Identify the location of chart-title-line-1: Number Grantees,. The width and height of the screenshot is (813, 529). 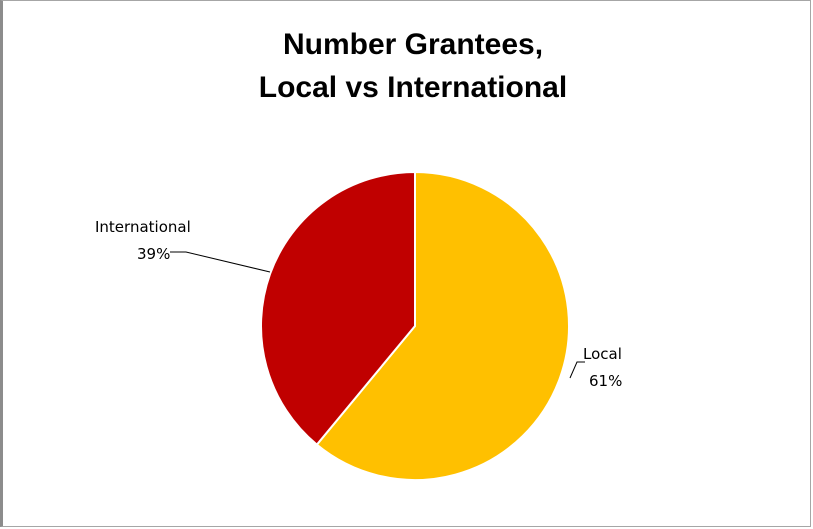
(413, 44).